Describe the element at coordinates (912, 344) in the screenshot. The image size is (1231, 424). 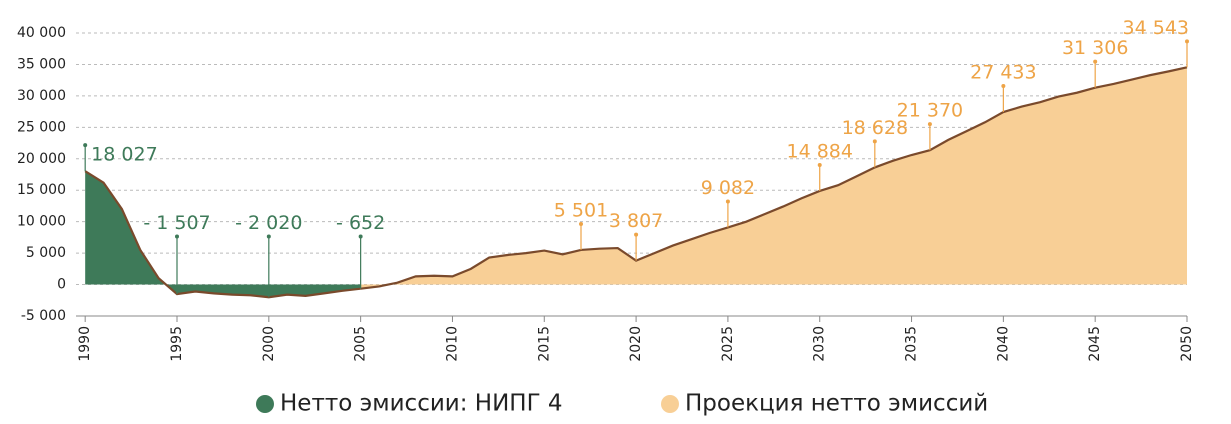
I see `x-tick-label: 2035` at that location.